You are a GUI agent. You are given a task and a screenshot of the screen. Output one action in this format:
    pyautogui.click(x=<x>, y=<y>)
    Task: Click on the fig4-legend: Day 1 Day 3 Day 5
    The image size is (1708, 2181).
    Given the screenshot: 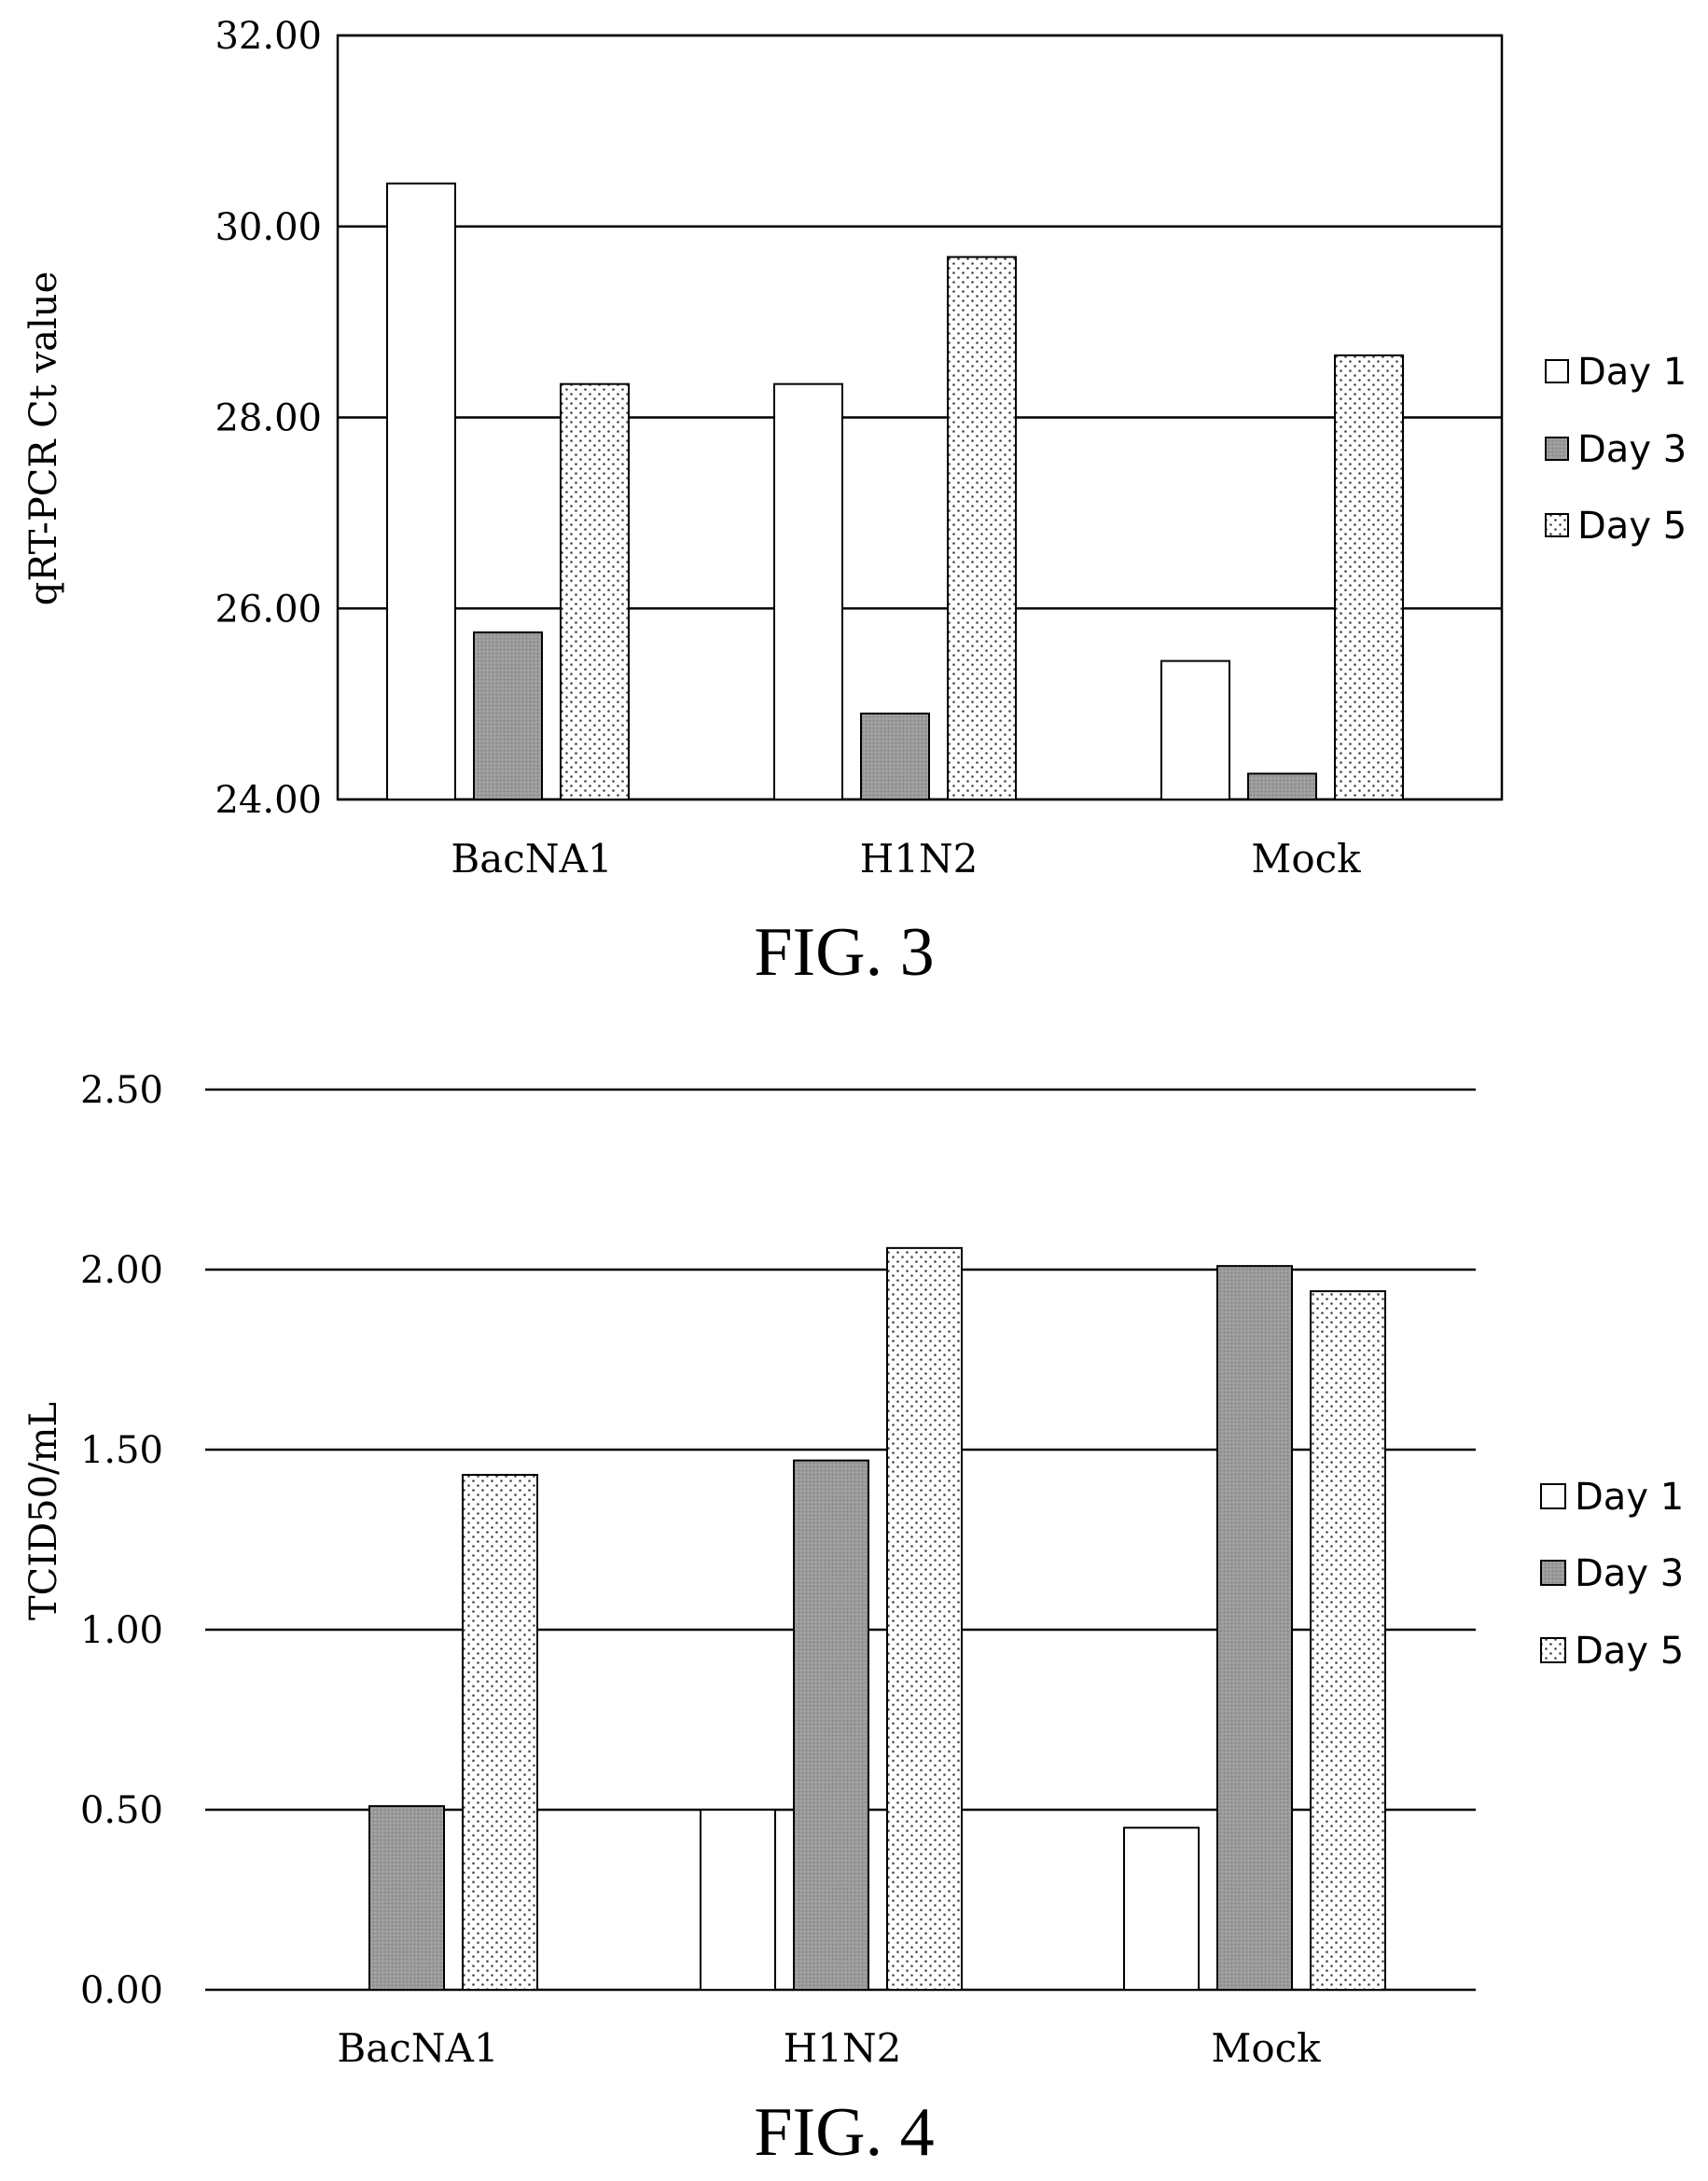 What is the action you would take?
    pyautogui.click(x=1612, y=1575)
    